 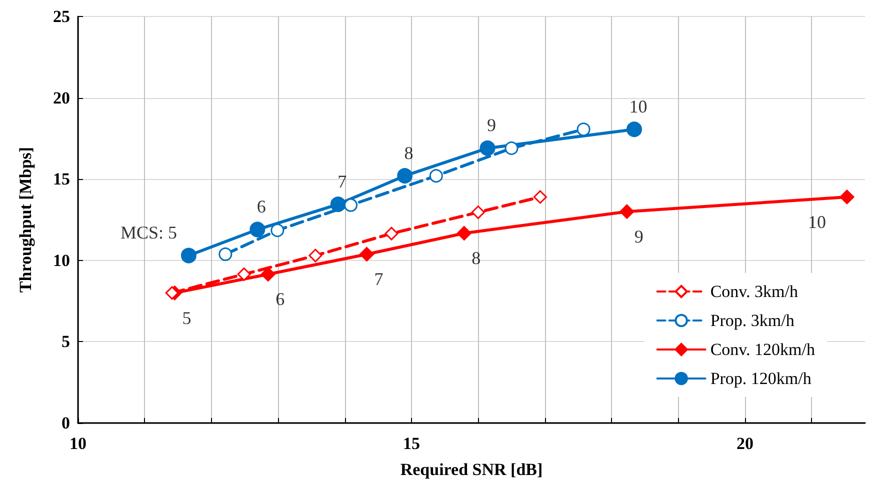 What do you see at coordinates (61, 16) in the screenshot?
I see `y-tick-label: 25` at bounding box center [61, 16].